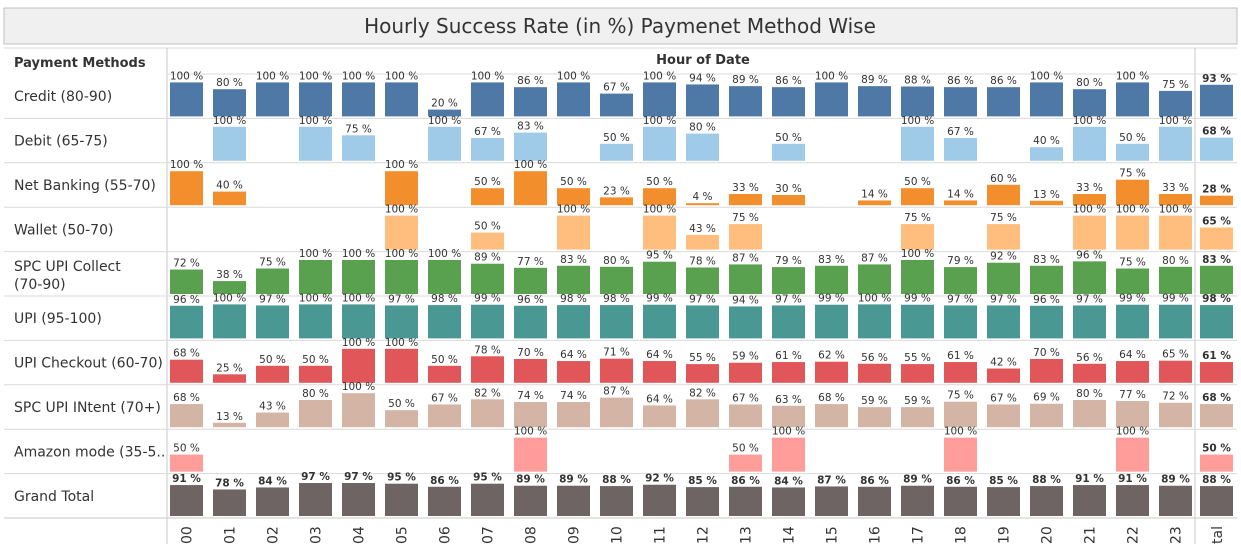 This screenshot has height=544, width=1241. Describe the element at coordinates (874, 401) in the screenshot. I see `bar-label: 59 %` at that location.